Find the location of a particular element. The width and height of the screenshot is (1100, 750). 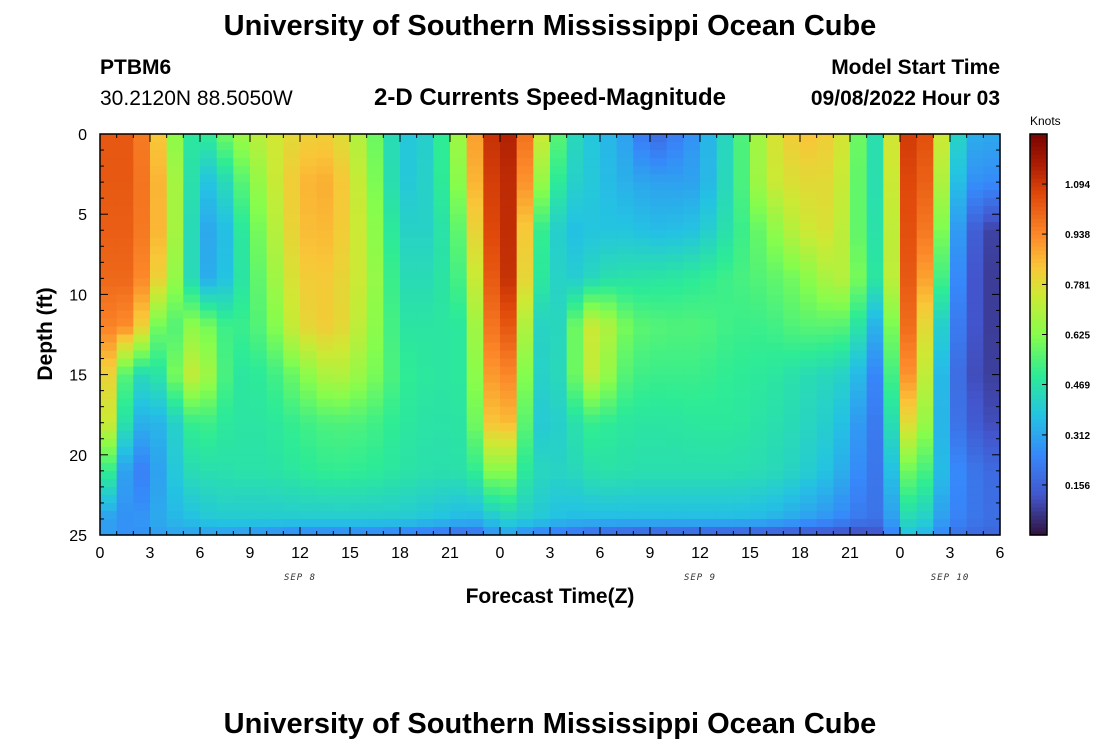

x-tick-label: 9 is located at coordinates (650, 553).